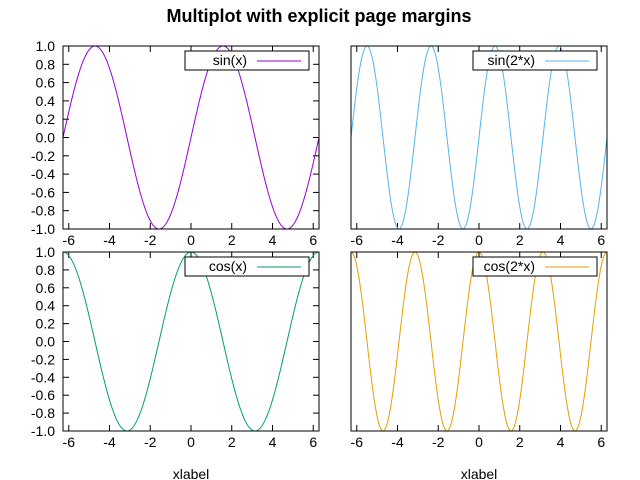  What do you see at coordinates (230, 60) in the screenshot?
I see `legend-label: sin(x)` at bounding box center [230, 60].